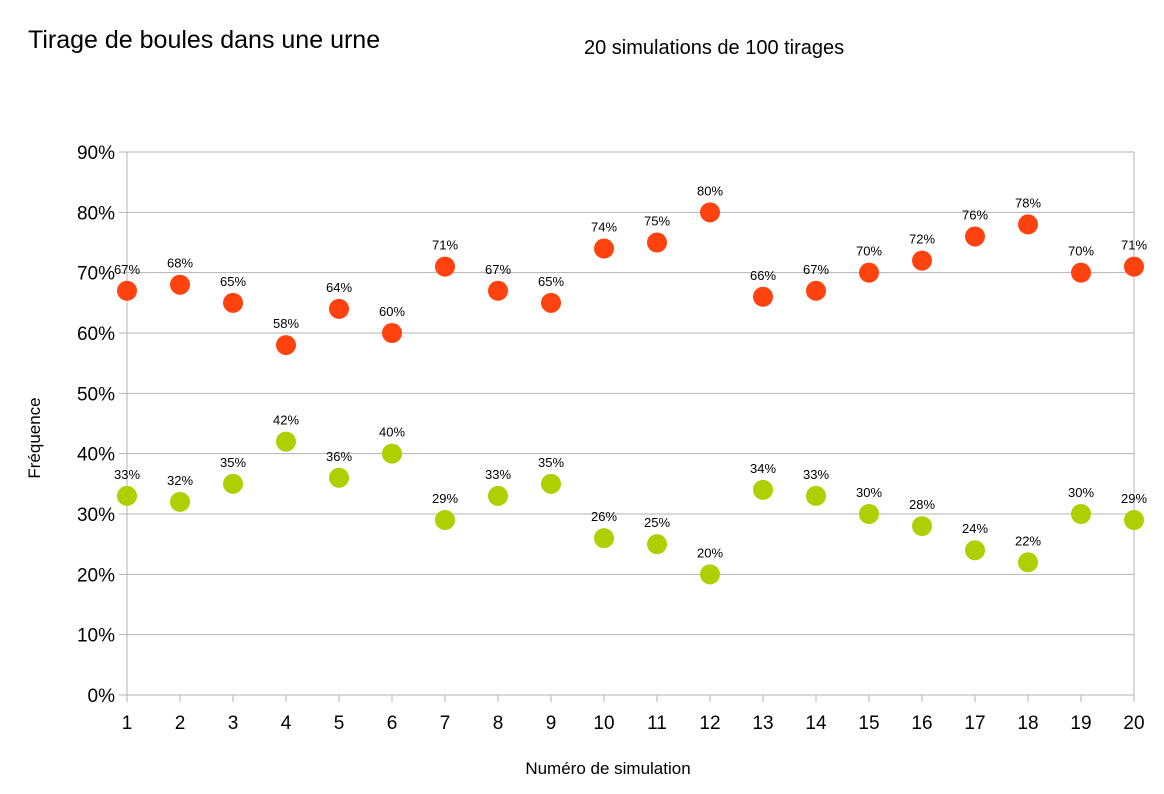 This screenshot has height=794, width=1164. What do you see at coordinates (922, 239) in the screenshot?
I see `data-label-rouge: 72%` at bounding box center [922, 239].